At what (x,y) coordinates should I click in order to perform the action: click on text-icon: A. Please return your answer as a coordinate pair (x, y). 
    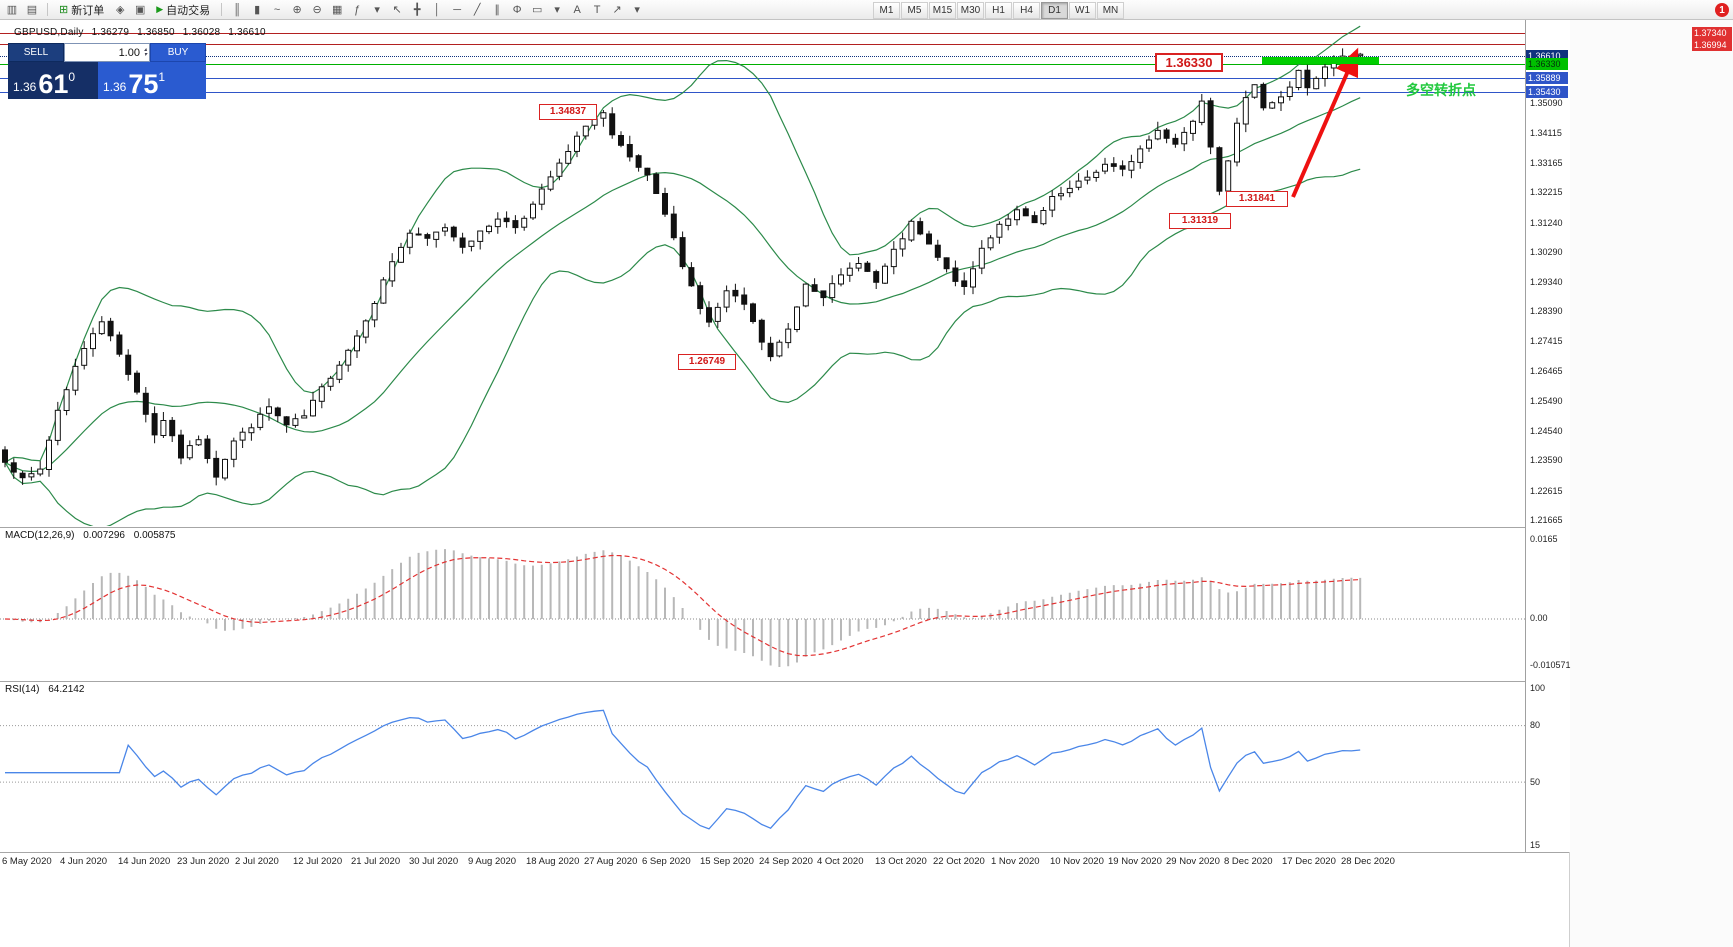
    Looking at the image, I should click on (577, 9).